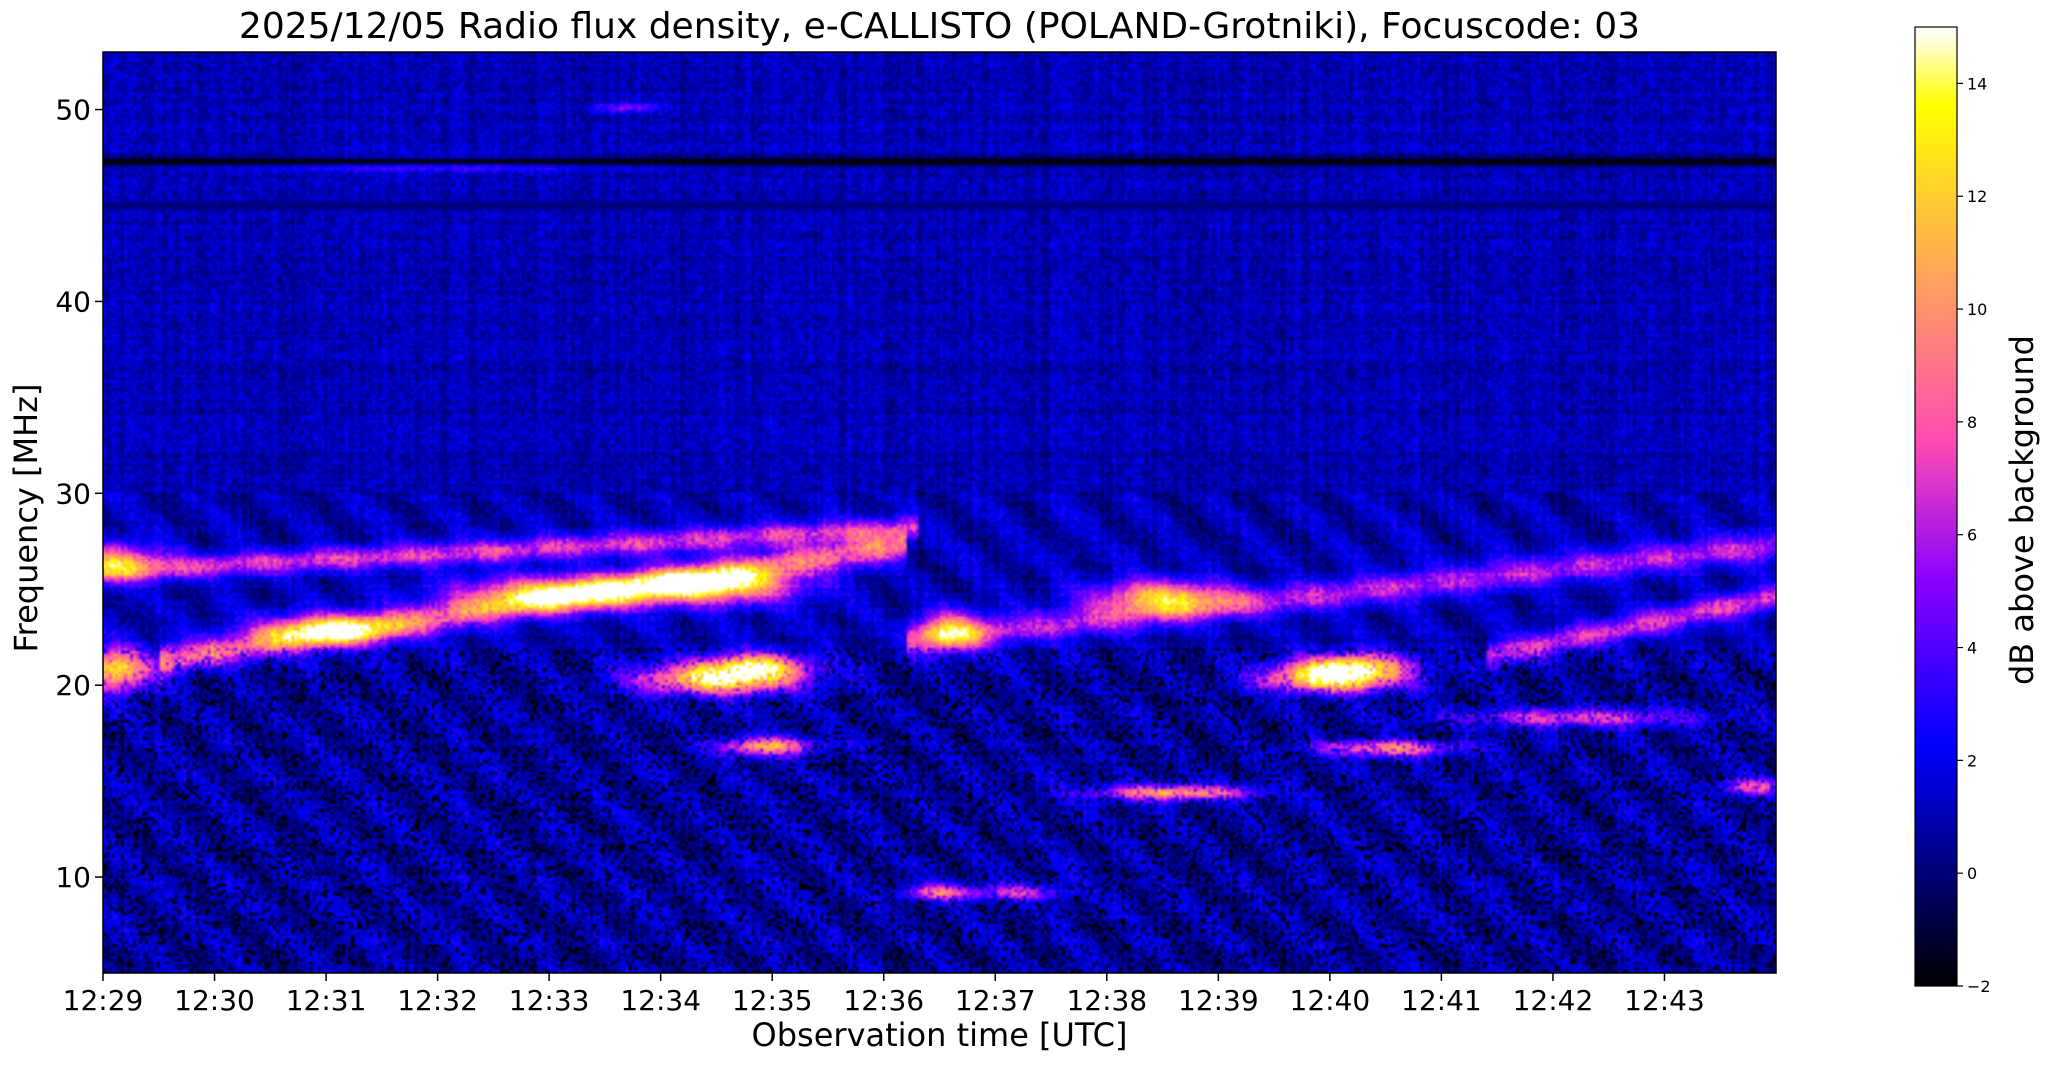  Describe the element at coordinates (1330, 1000) in the screenshot. I see `x-tick-label: 12:40` at that location.